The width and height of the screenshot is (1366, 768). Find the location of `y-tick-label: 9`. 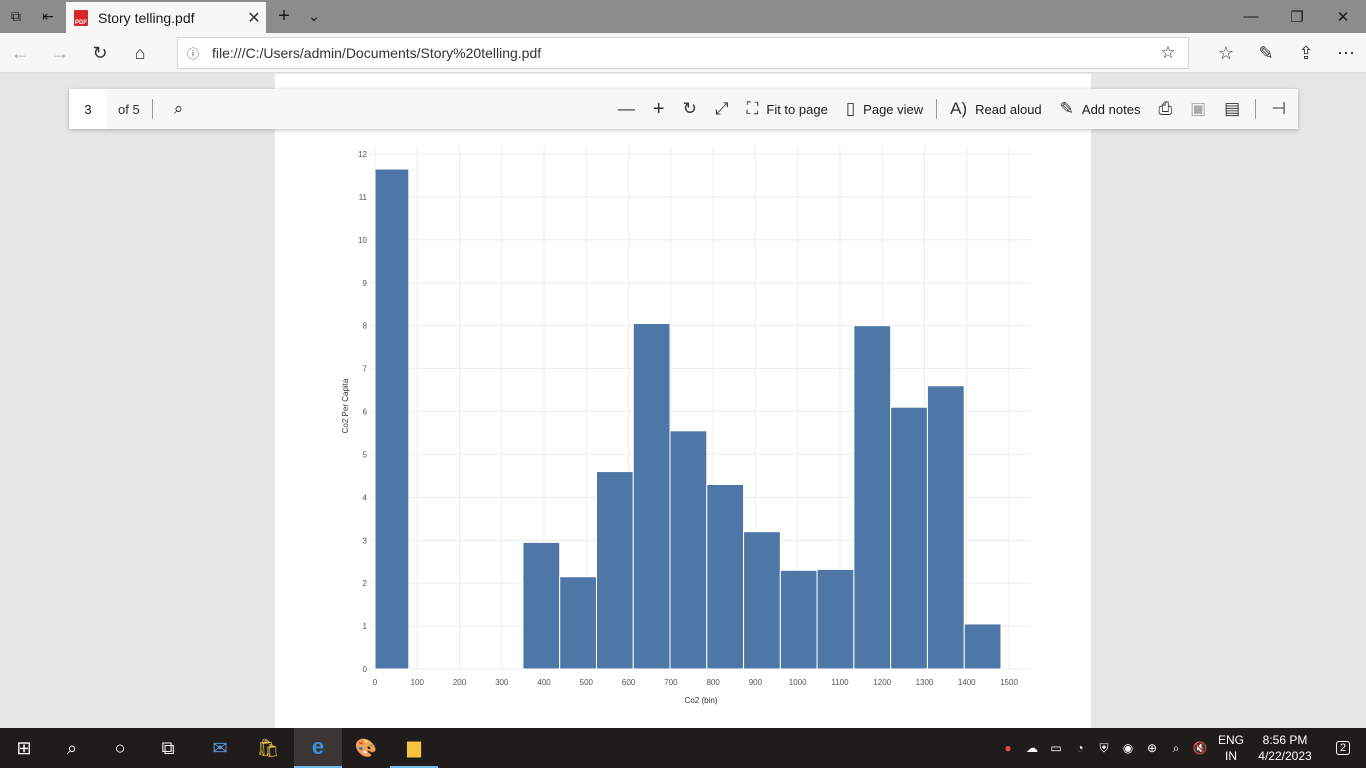

y-tick-label: 9 is located at coordinates (365, 283).